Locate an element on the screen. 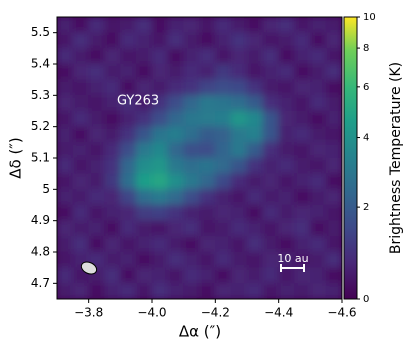  source-label: GY263 is located at coordinates (138, 101).